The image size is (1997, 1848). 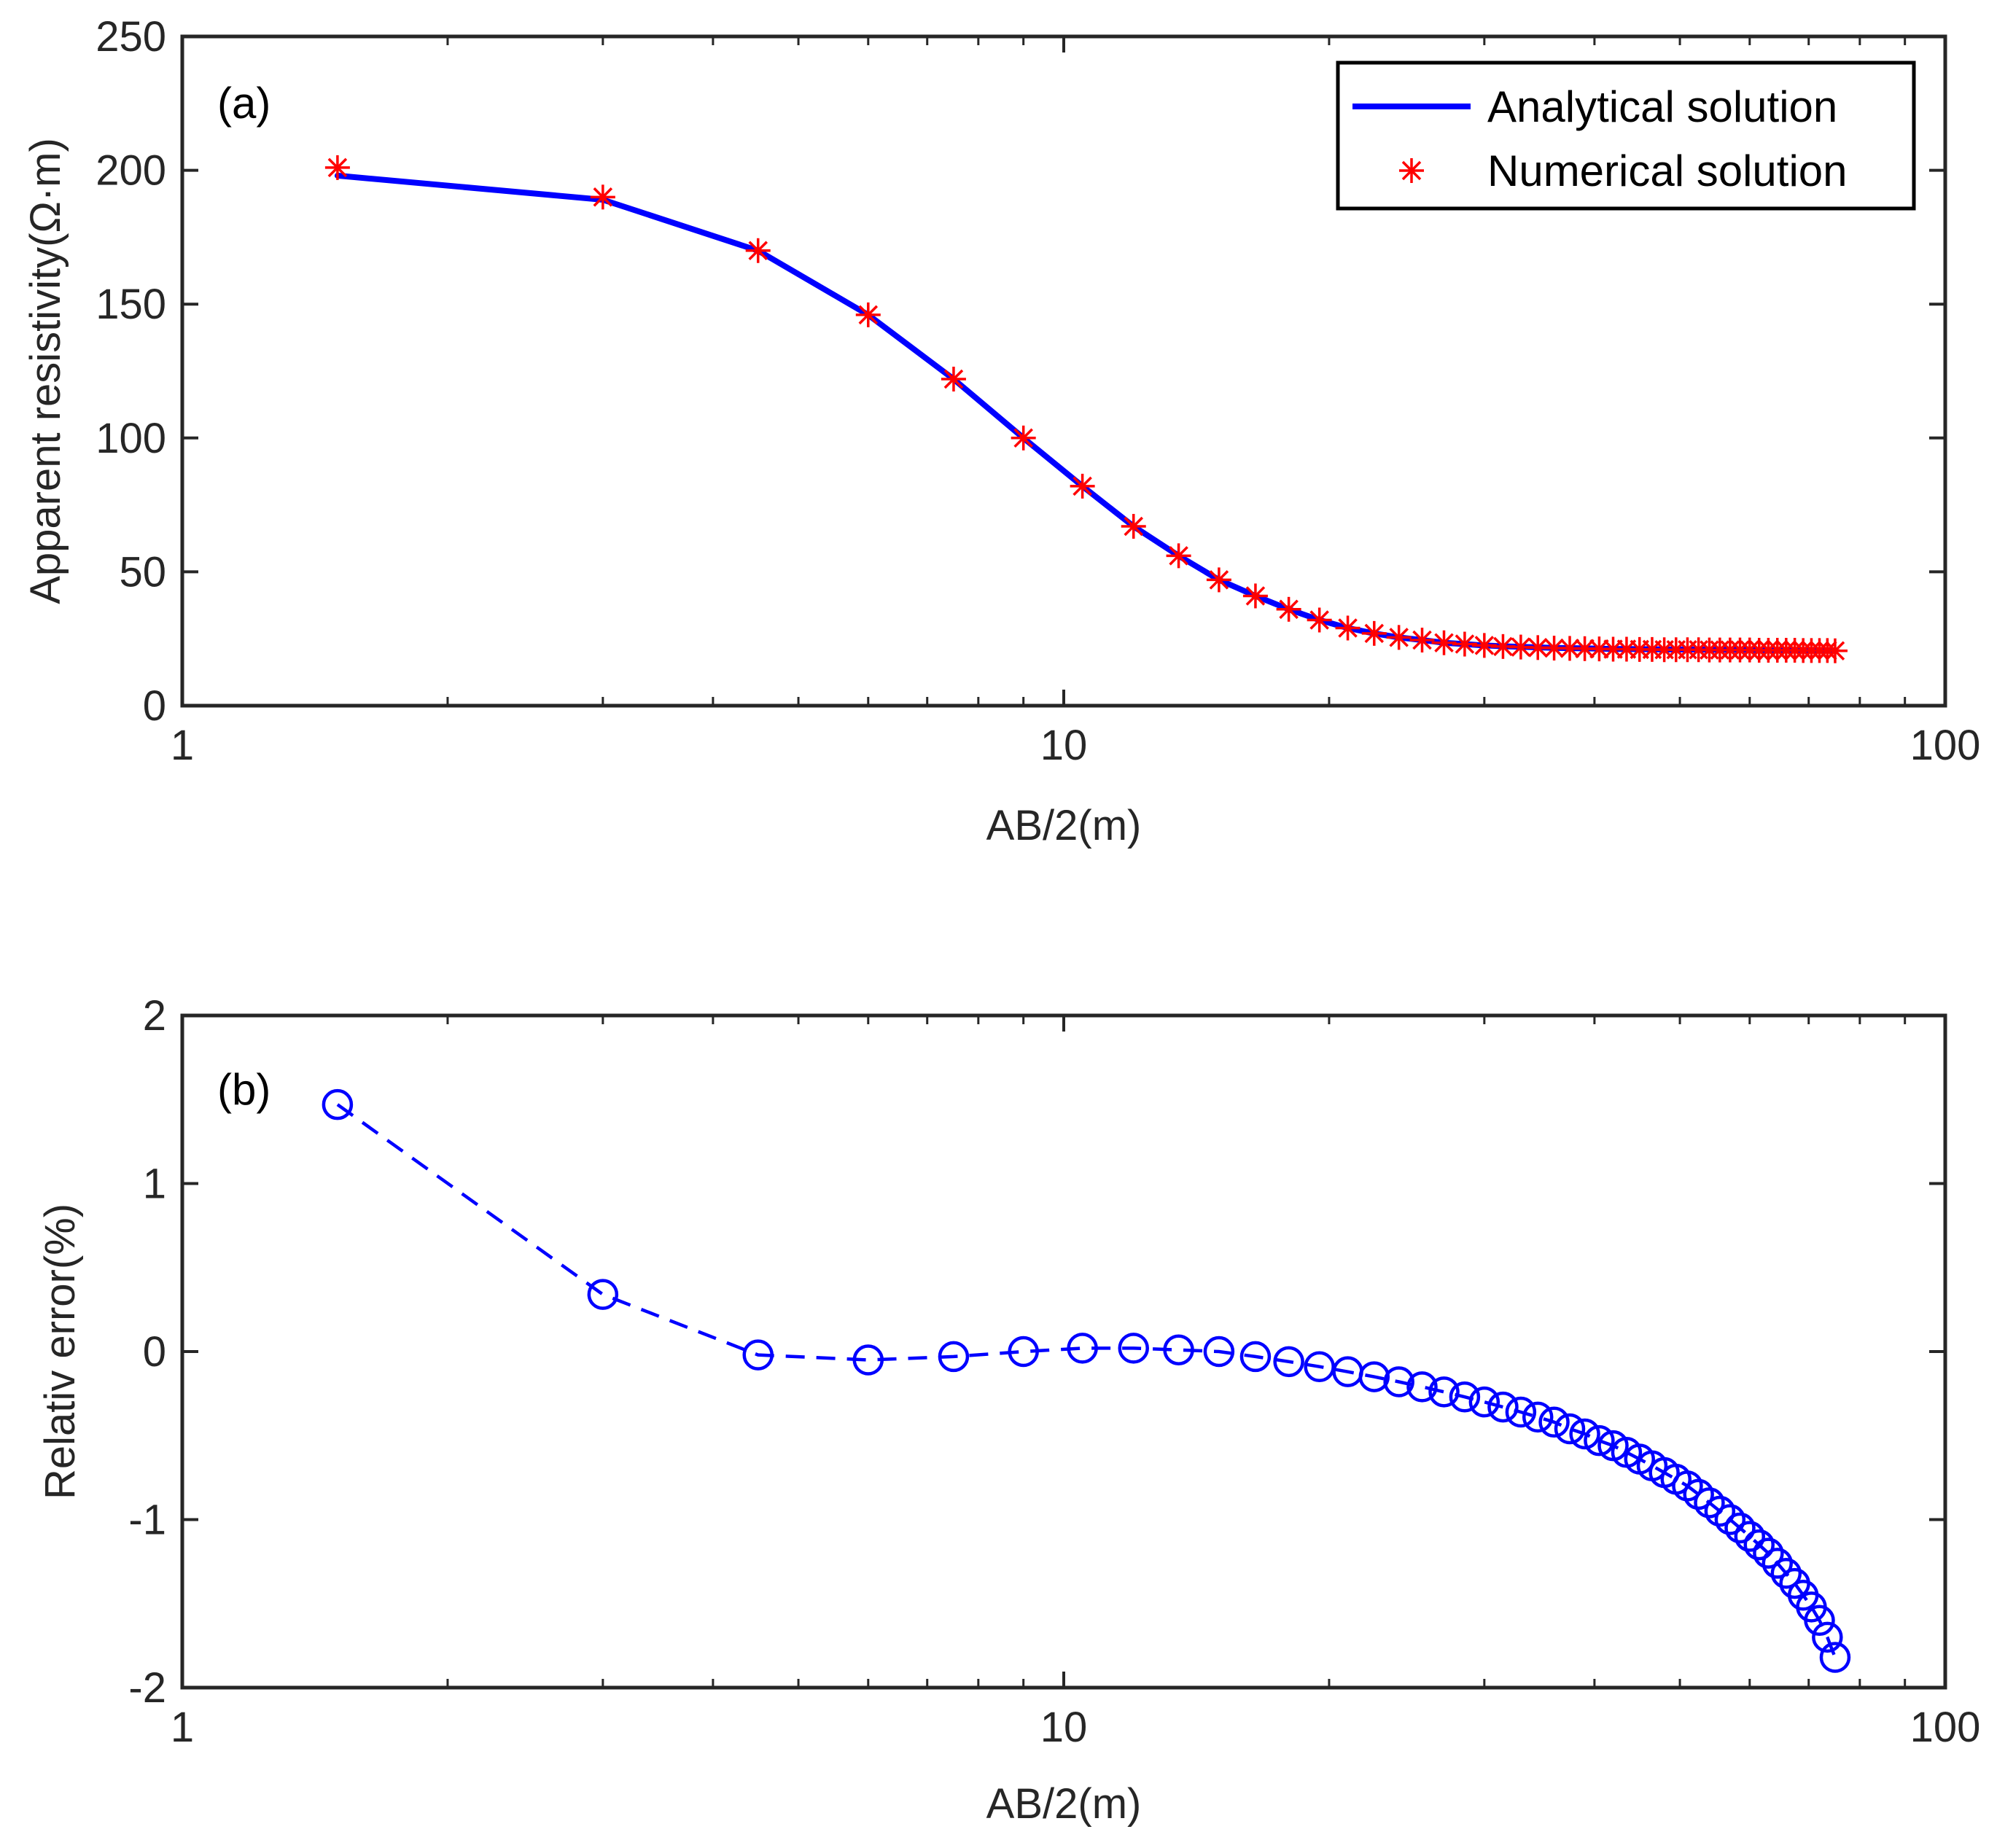 What do you see at coordinates (142, 572) in the screenshot?
I see `y-tick-label: 50` at bounding box center [142, 572].